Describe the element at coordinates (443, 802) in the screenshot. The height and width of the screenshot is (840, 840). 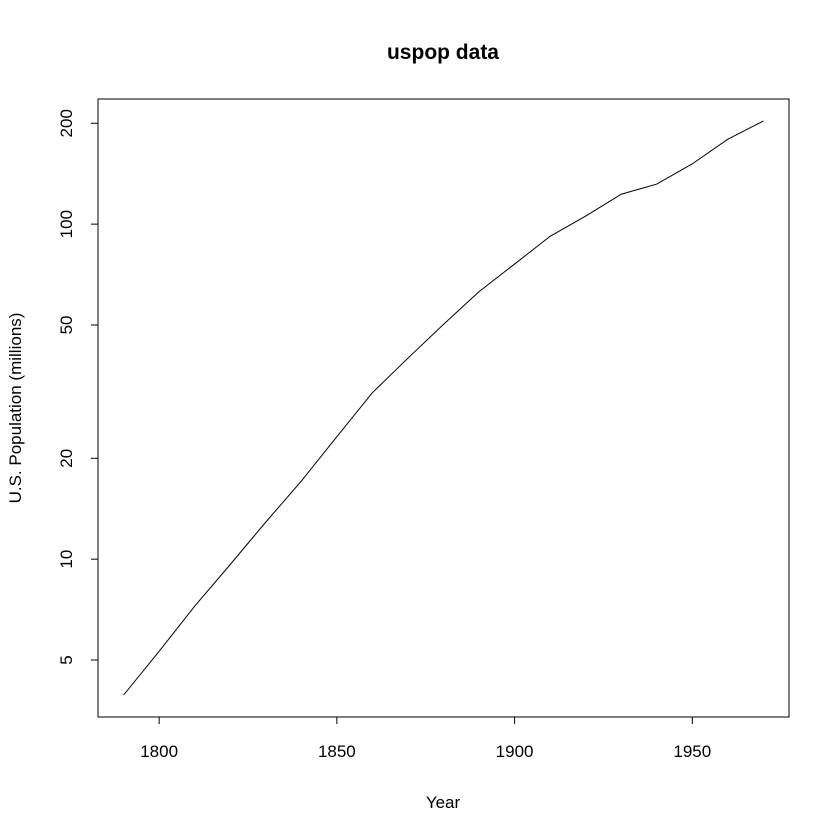
I see `x-axis-label: Year` at that location.